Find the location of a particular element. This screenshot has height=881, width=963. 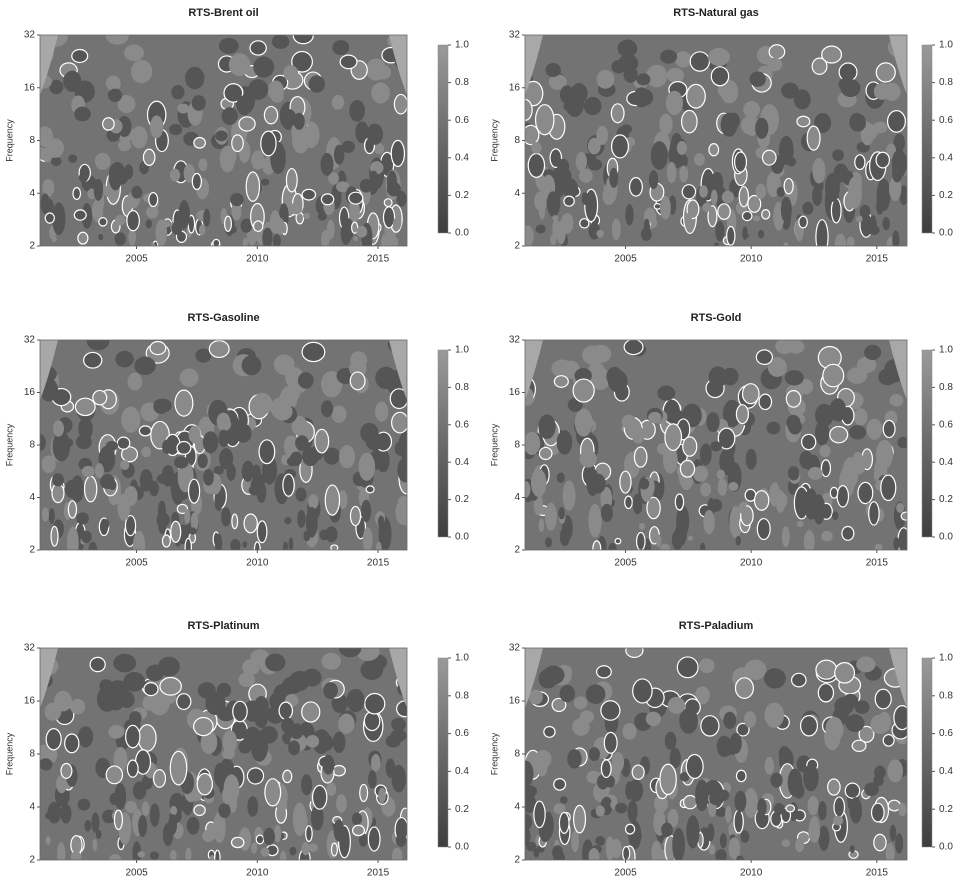

cone-right is located at coordinates (398, 370).